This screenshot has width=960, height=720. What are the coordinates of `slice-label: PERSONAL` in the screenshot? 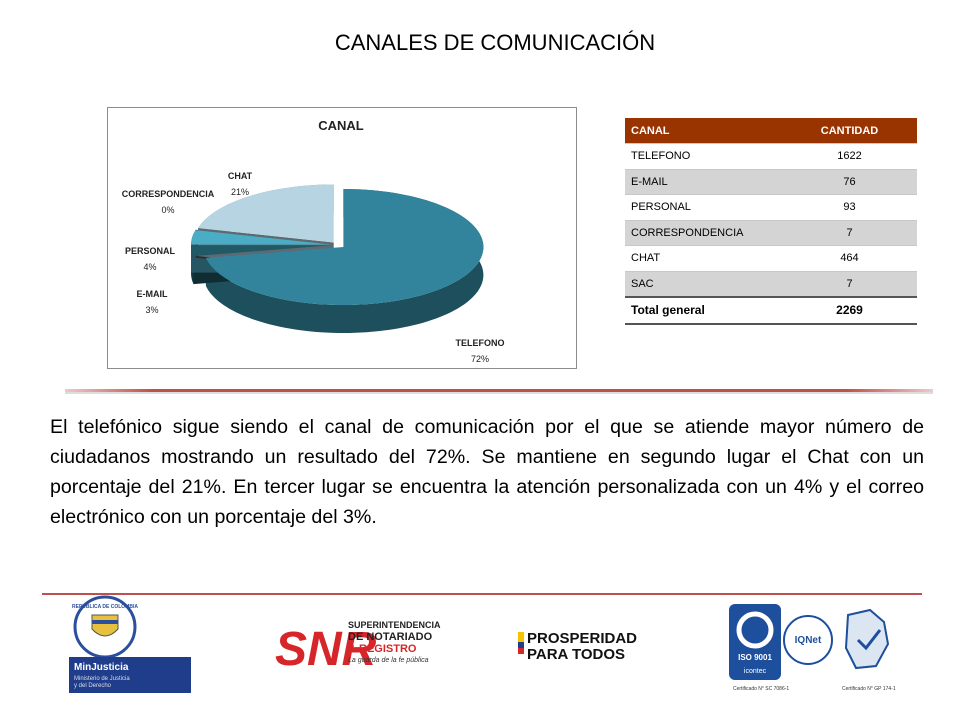 It's located at (150, 251).